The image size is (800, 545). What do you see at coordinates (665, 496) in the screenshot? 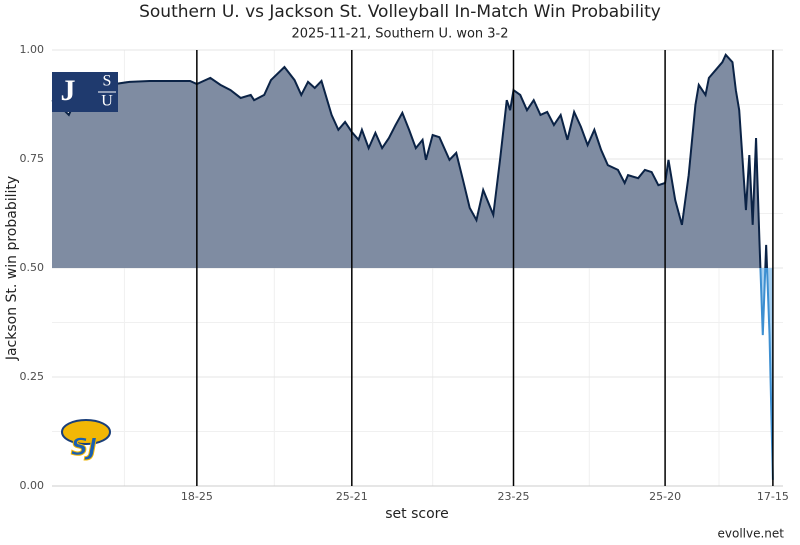
I see `x-tick-label: 25-20` at bounding box center [665, 496].